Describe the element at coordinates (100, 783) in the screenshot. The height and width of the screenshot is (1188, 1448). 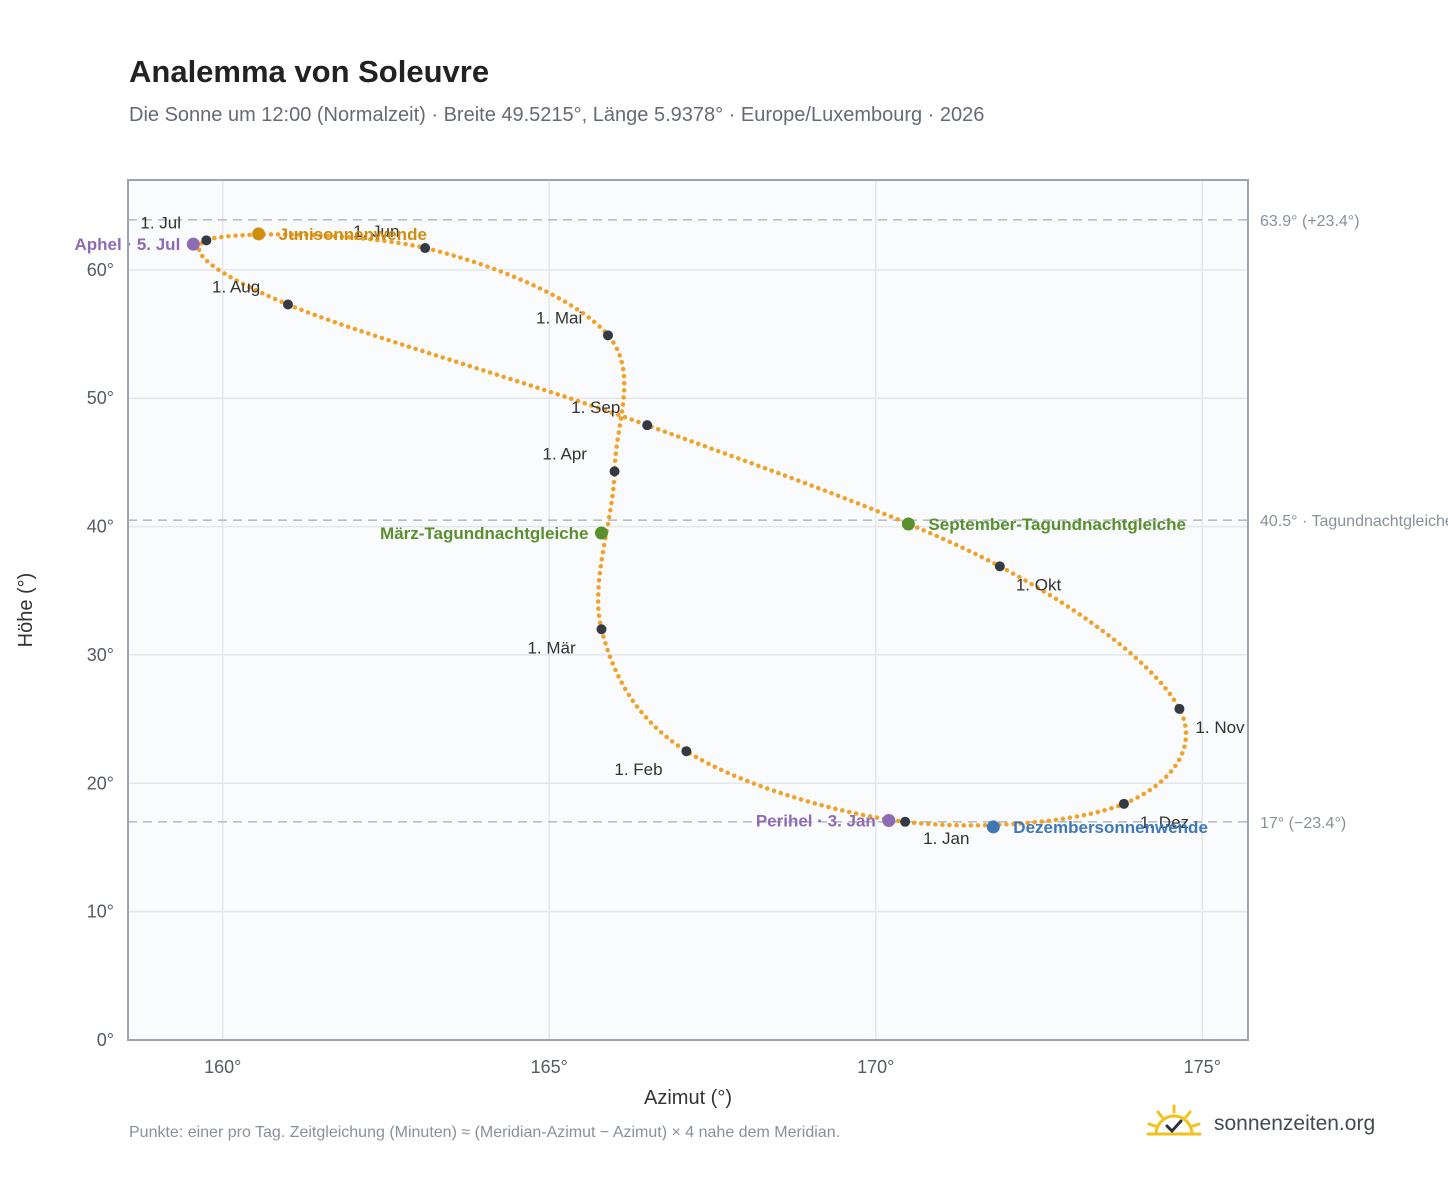
I see `y-tick-label: 20°` at that location.